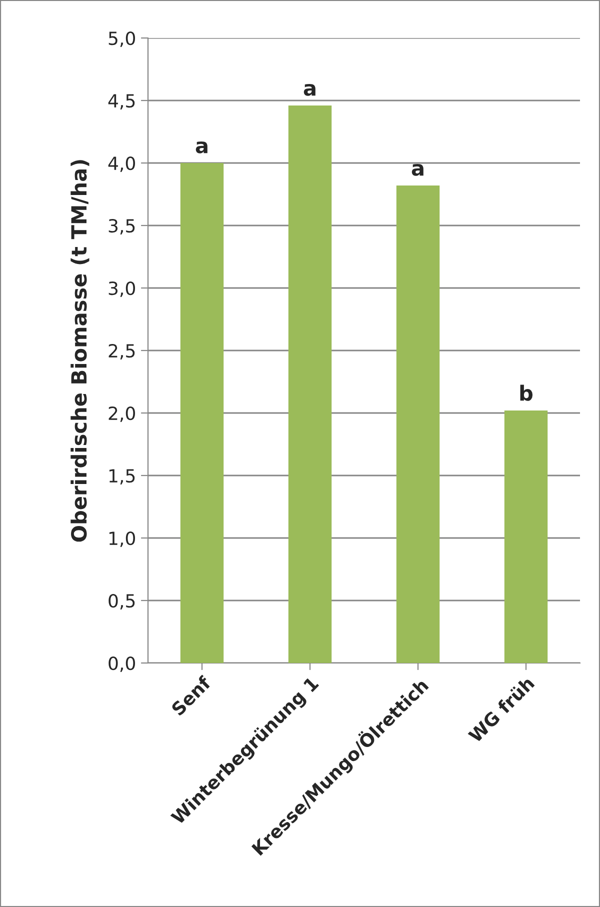 This screenshot has height=907, width=600. What do you see at coordinates (121, 352) in the screenshot?
I see `y-tick-label: 2,5` at bounding box center [121, 352].